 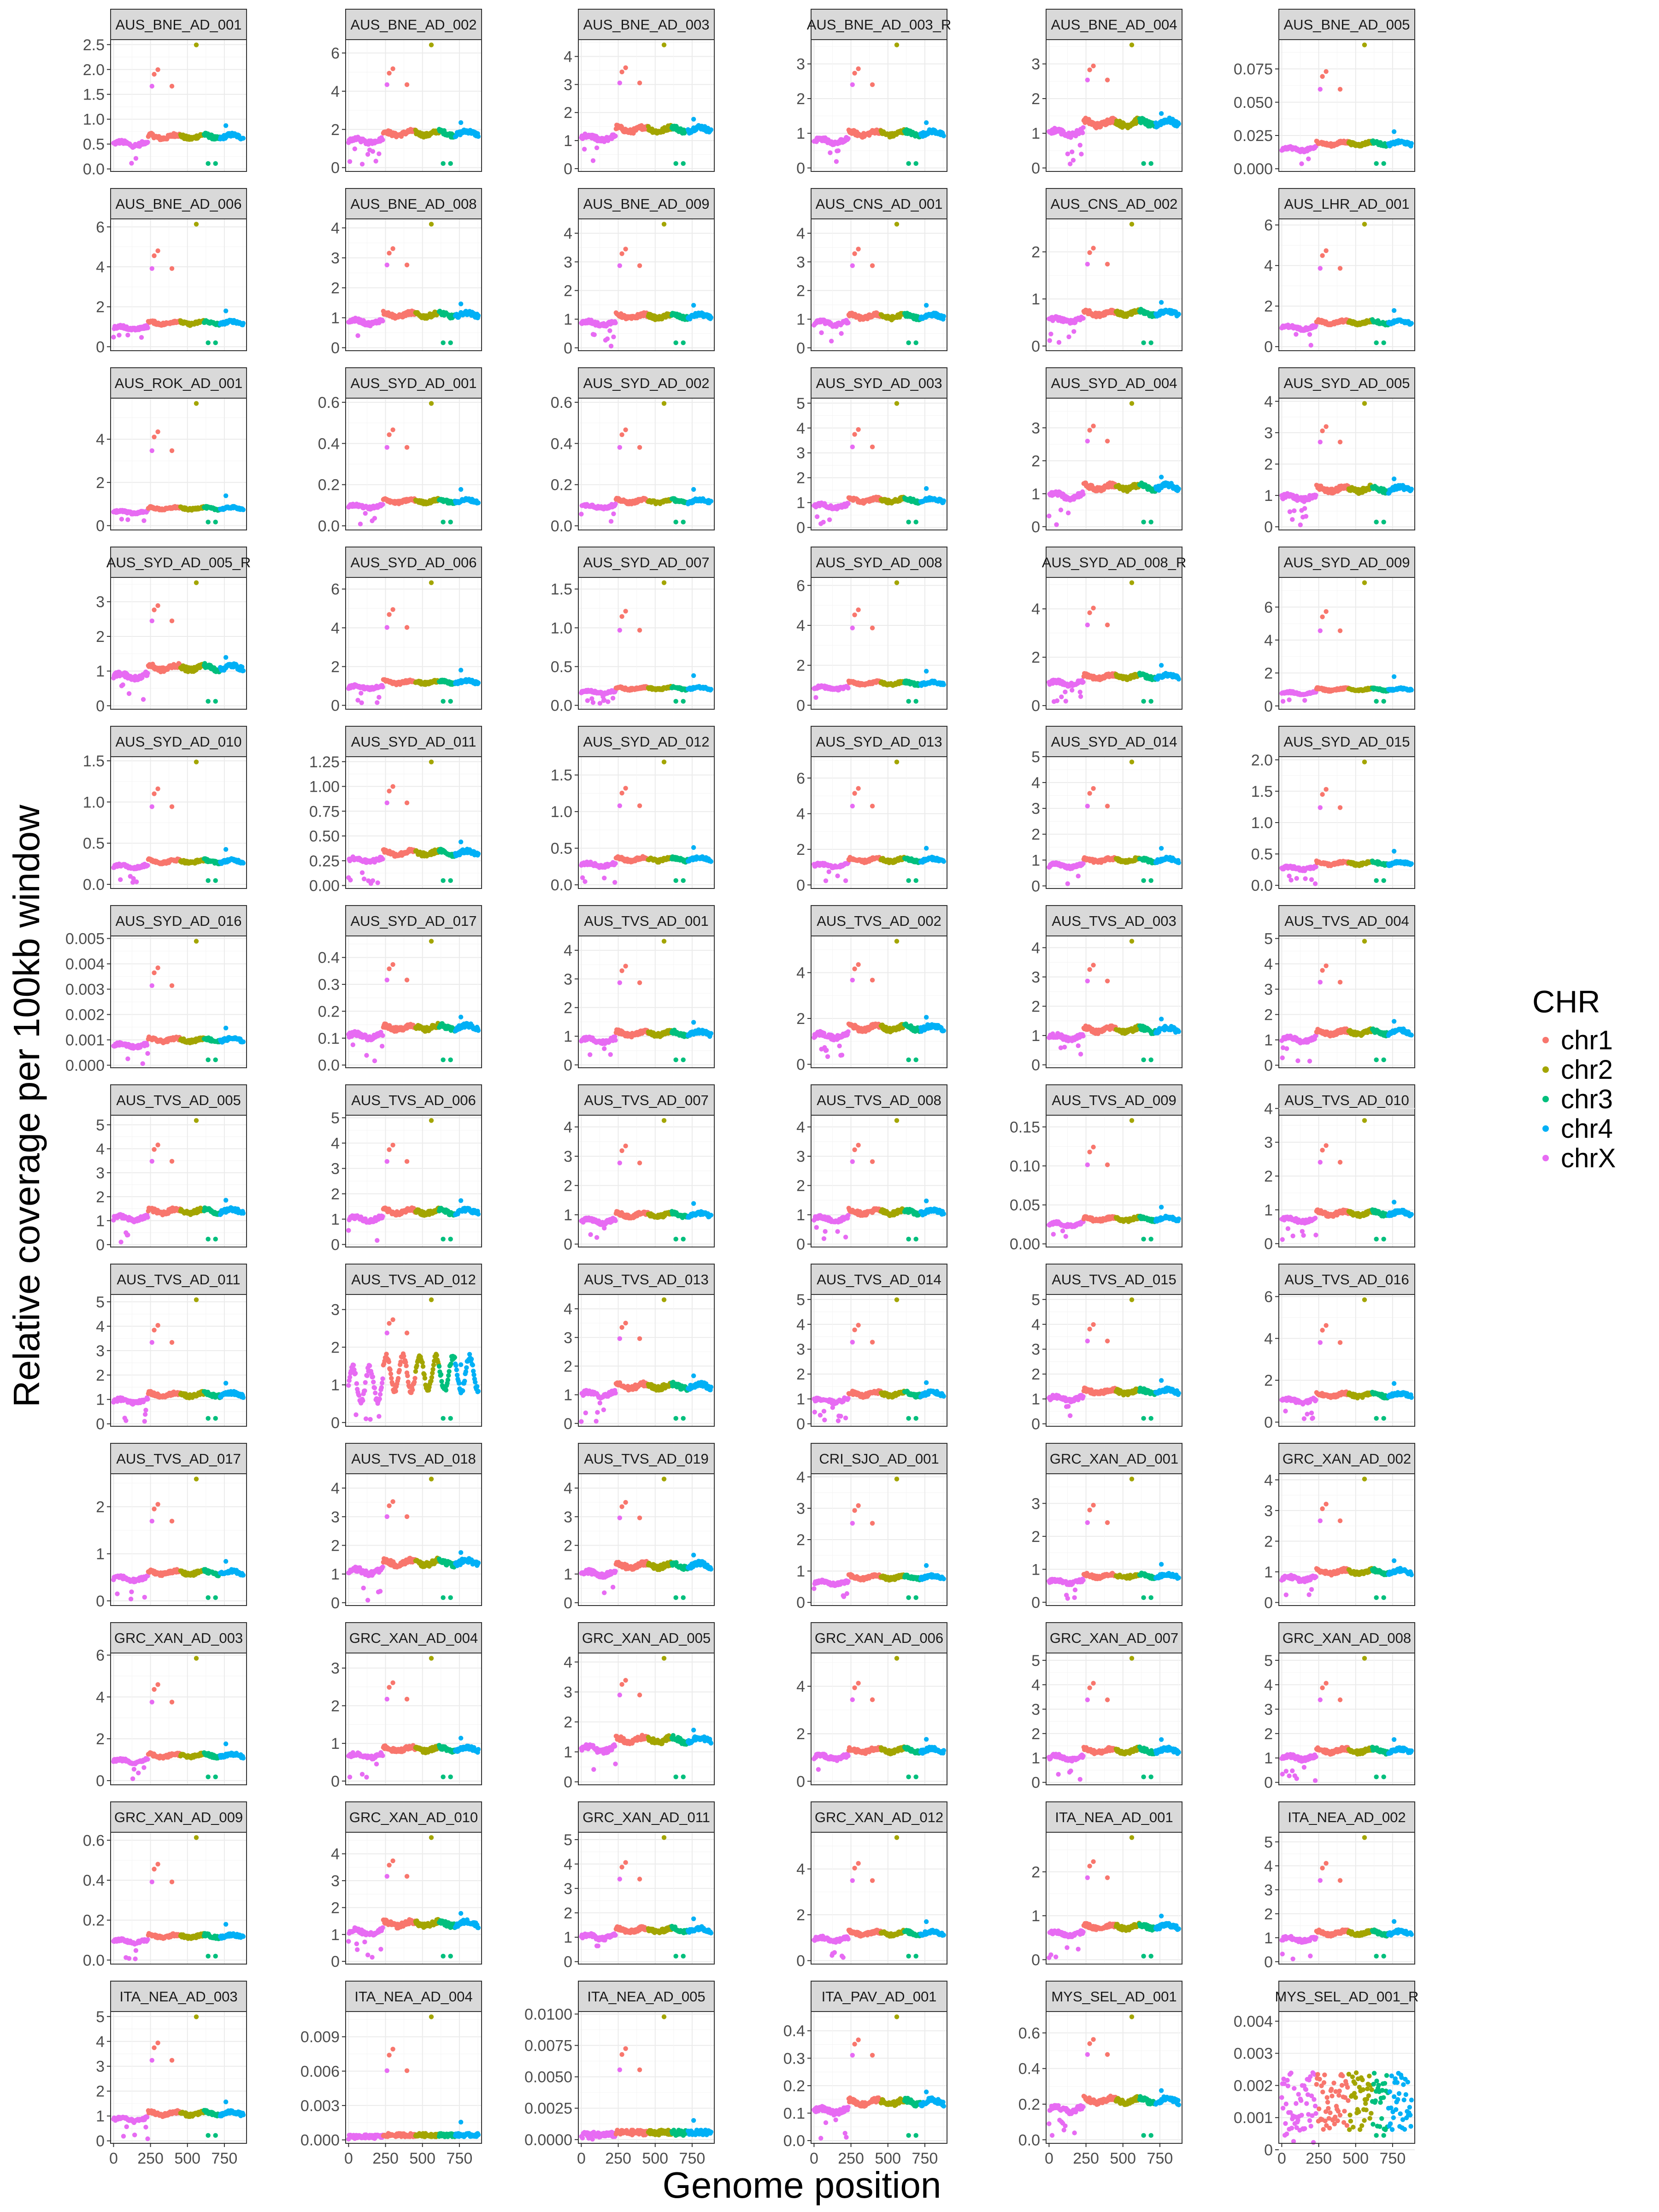 I want to click on data-points, so click(x=1114, y=104).